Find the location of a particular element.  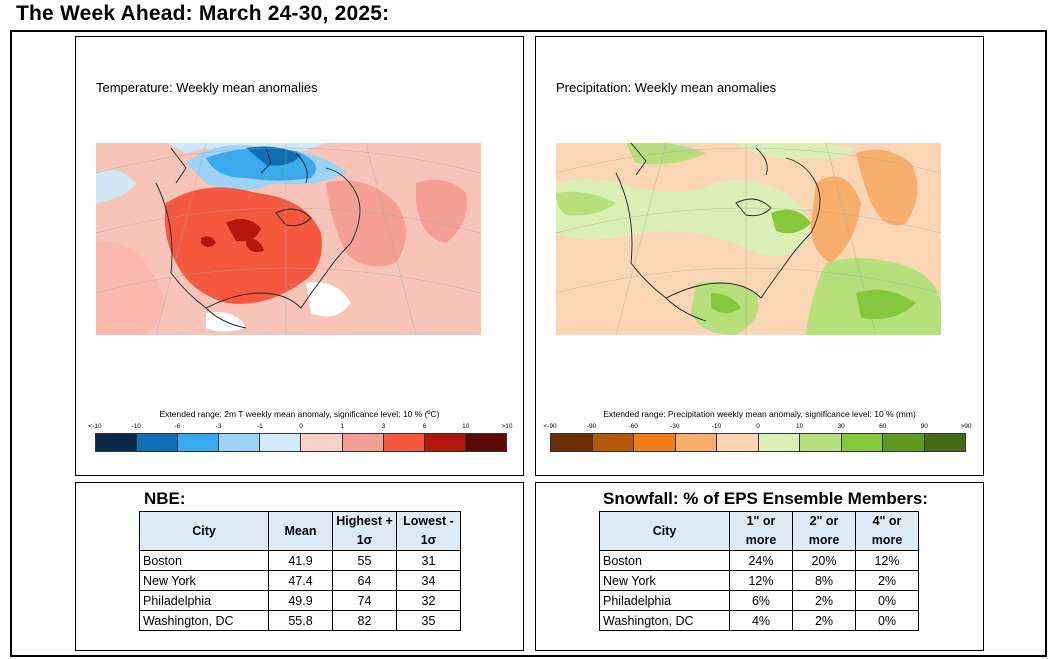

precipitation-map-title: Precipitation: Weekly mean anomalies is located at coordinates (666, 87).